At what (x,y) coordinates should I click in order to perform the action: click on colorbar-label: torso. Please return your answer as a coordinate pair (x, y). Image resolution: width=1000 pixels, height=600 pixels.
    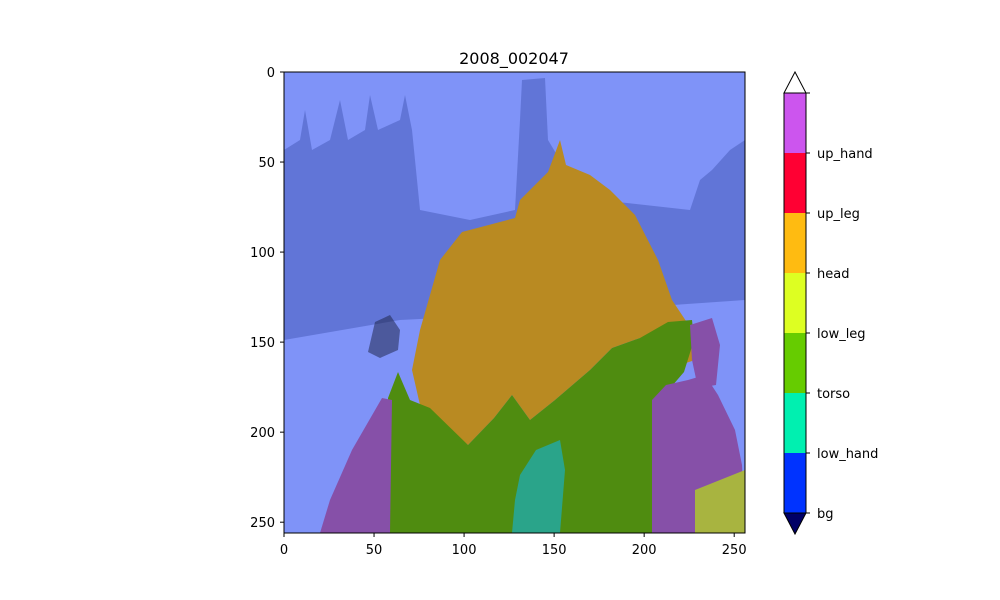
    Looking at the image, I should click on (833, 394).